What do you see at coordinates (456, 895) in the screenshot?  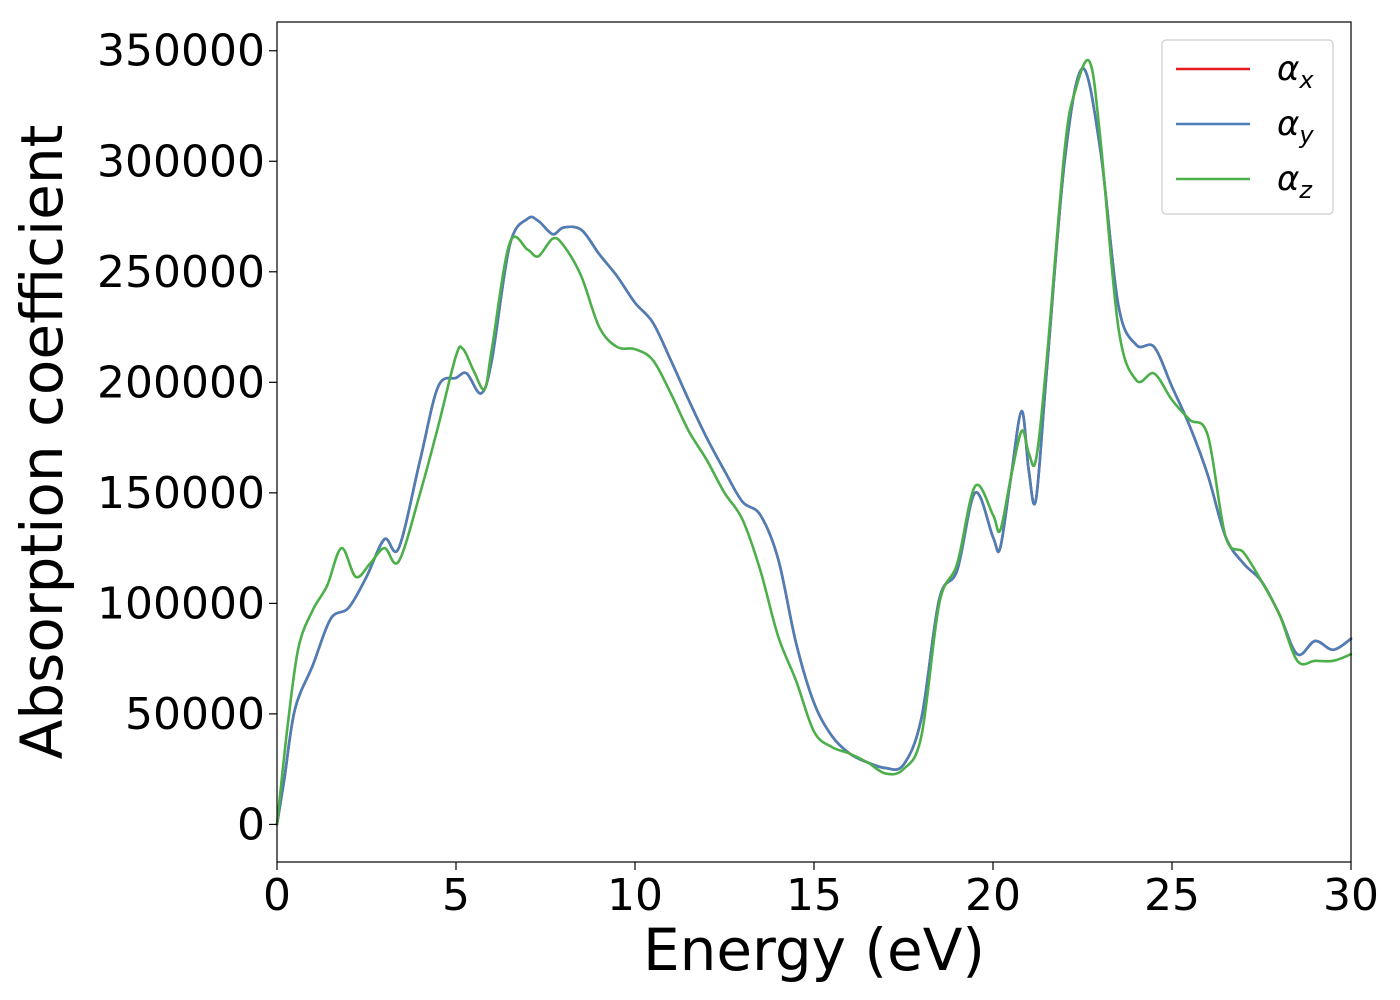 I see `x-tick-label: 5` at bounding box center [456, 895].